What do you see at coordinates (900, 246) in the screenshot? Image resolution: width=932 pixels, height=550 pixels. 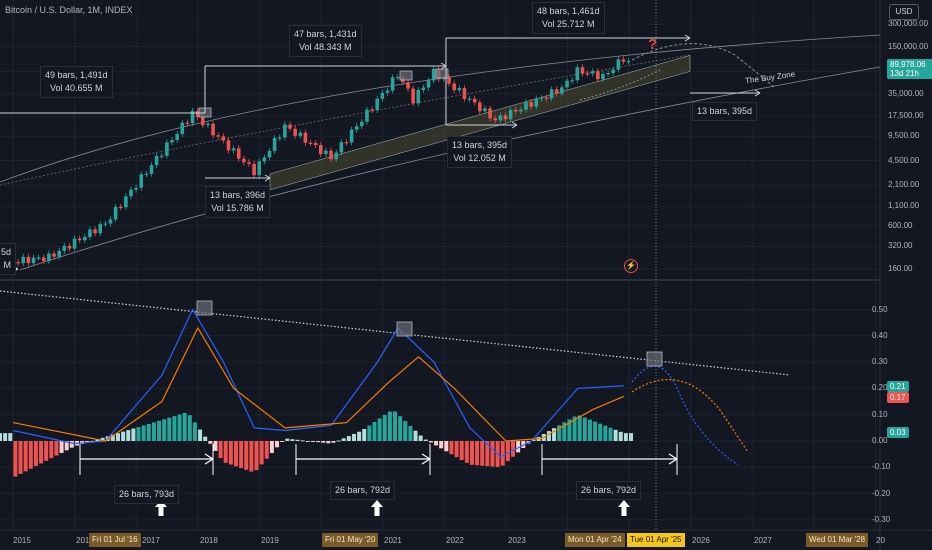 I see `price-axis-label: 320.00` at bounding box center [900, 246].